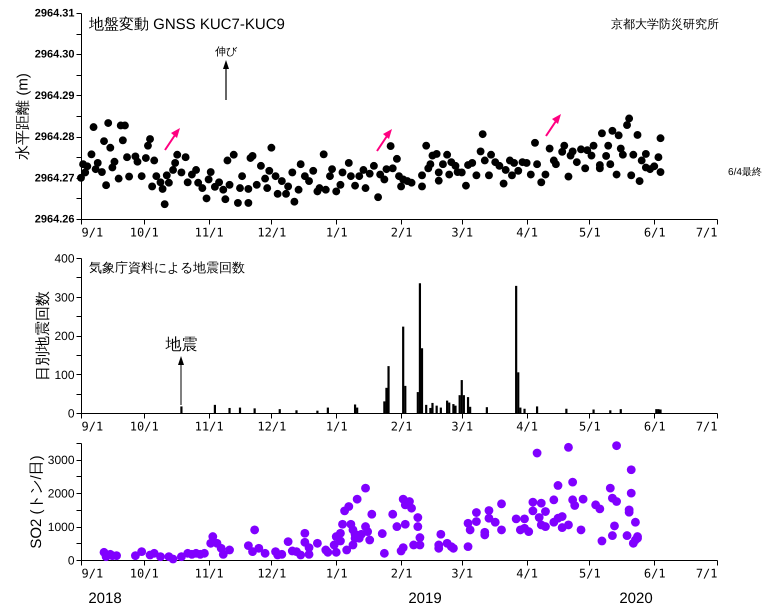  I want to click on y-tick-label: 2964.27, so click(54, 178).